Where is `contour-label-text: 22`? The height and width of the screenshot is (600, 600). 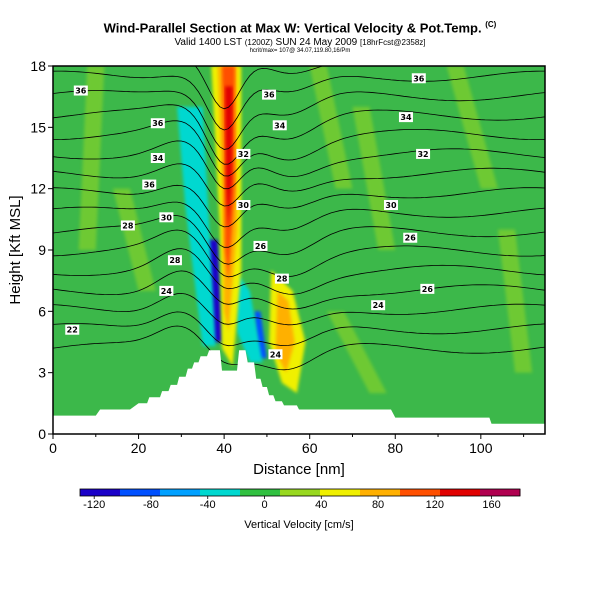 contour-label-text: 22 is located at coordinates (72, 330).